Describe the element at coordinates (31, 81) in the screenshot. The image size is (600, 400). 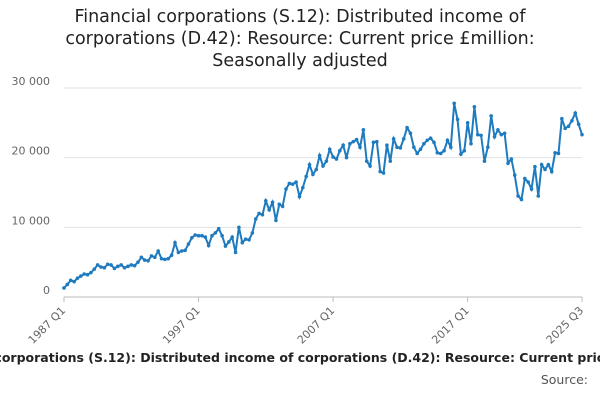
I see `y-tick-label: 30 000` at that location.